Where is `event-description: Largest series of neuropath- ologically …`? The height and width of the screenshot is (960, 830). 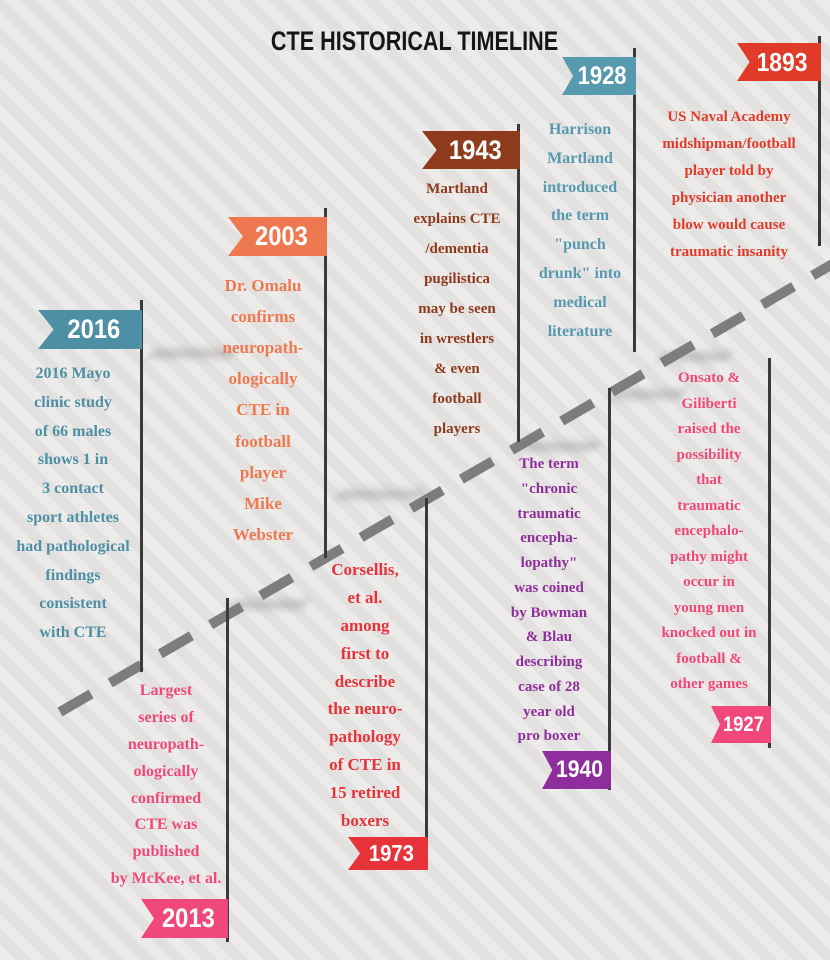 event-description: Largest series of neuropath- ologically … is located at coordinates (166, 785).